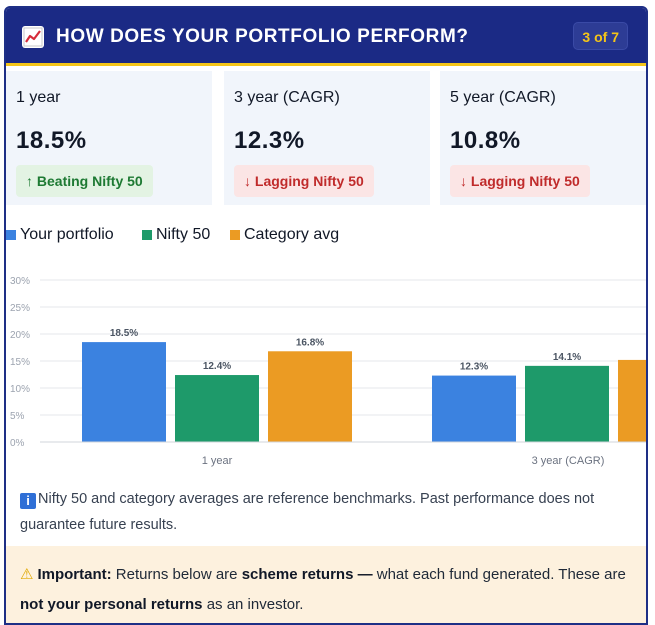  Describe the element at coordinates (503, 97) in the screenshot. I see `stat-period: 5 year (CAGR)` at that location.